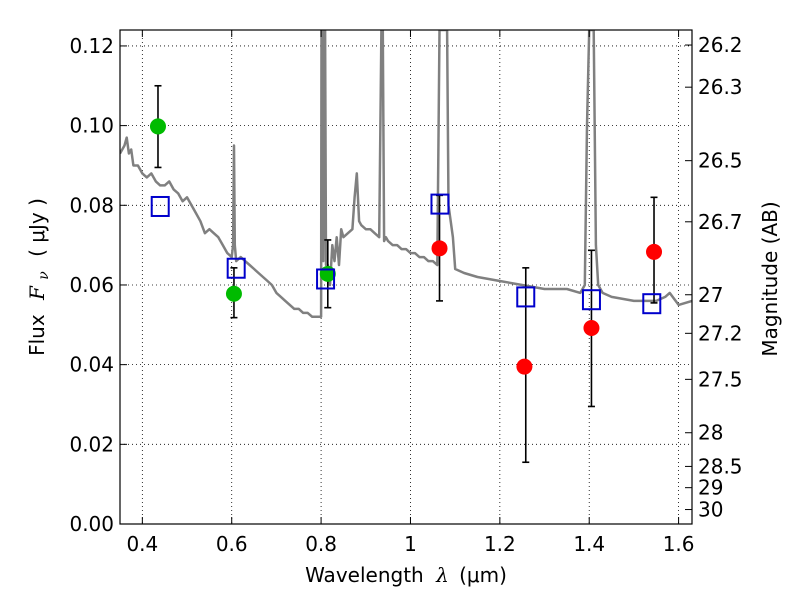 The height and width of the screenshot is (600, 800). I want to click on y-axis-label-symbol: F, so click(37, 293).